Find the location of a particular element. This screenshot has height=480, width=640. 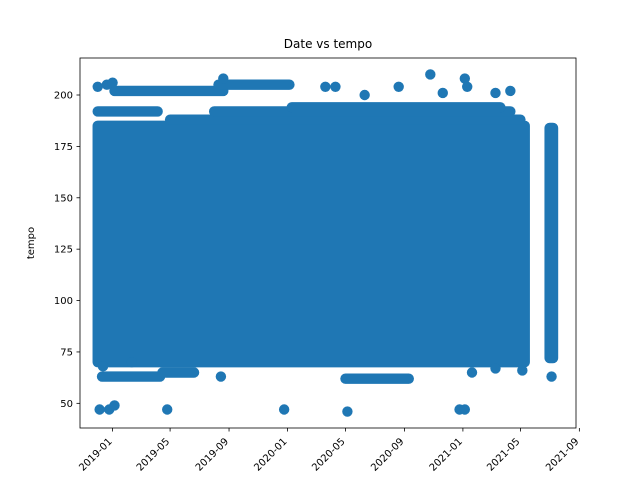

y-axis: 50 75 100 125 150 175 200 is located at coordinates (67, 250).